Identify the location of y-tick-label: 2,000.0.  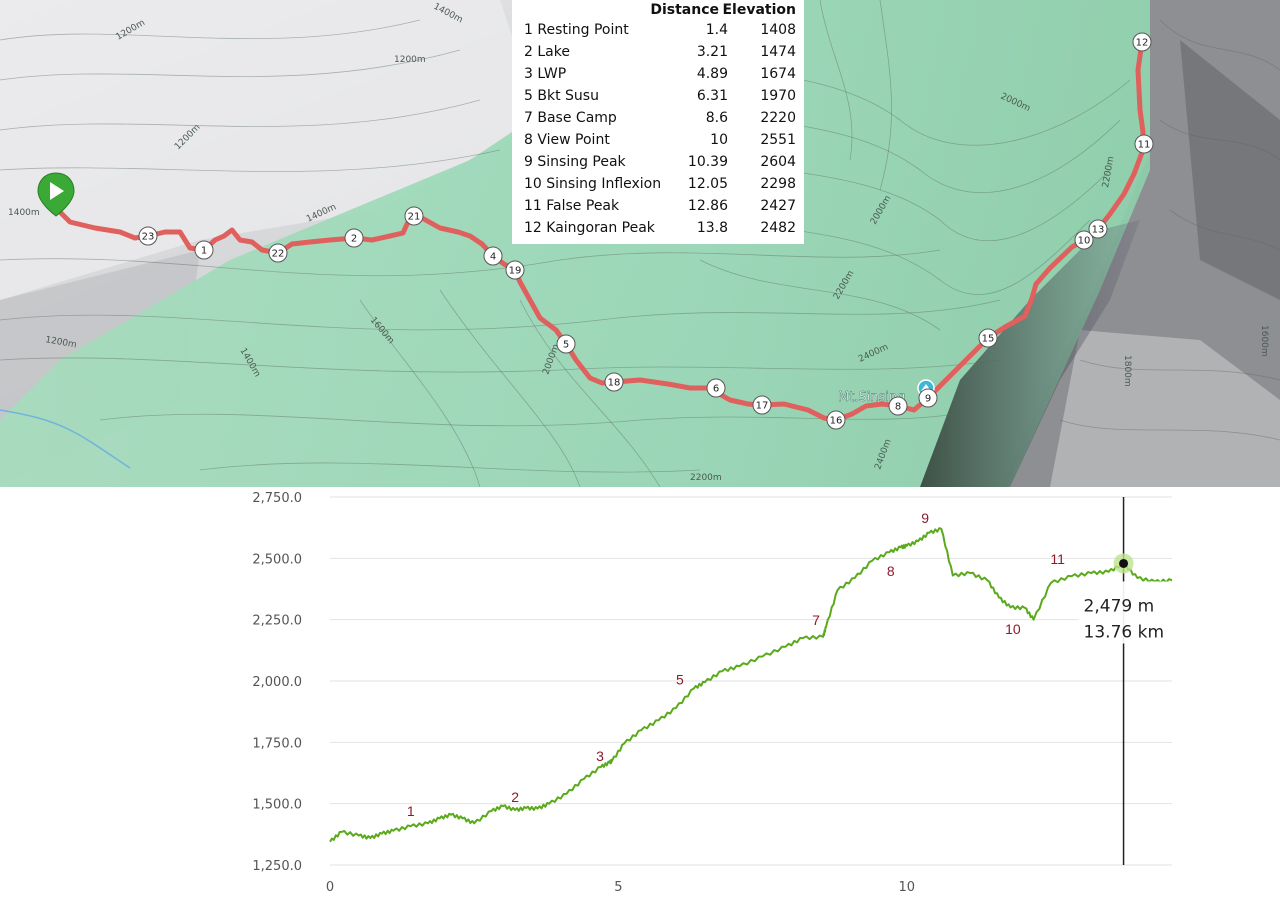
(277, 682).